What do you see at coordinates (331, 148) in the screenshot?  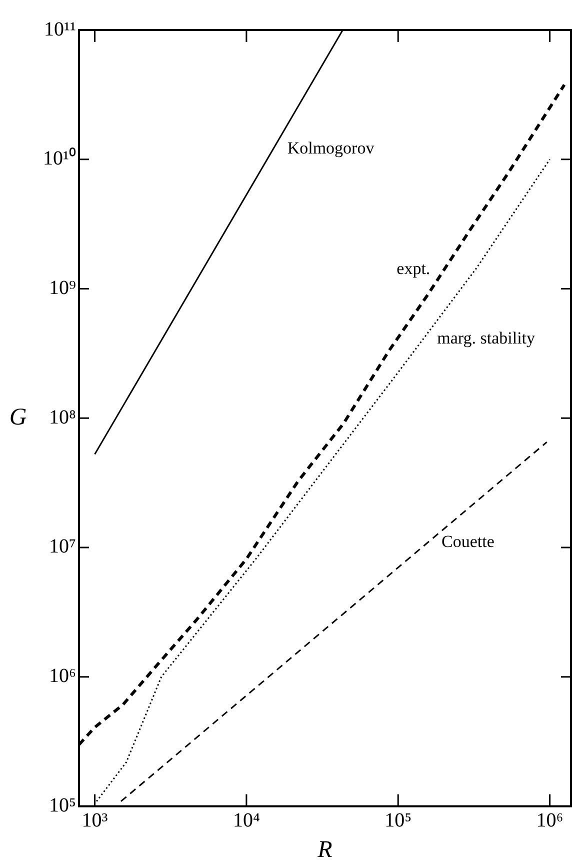 I see `series-label: Kolmogorov` at bounding box center [331, 148].